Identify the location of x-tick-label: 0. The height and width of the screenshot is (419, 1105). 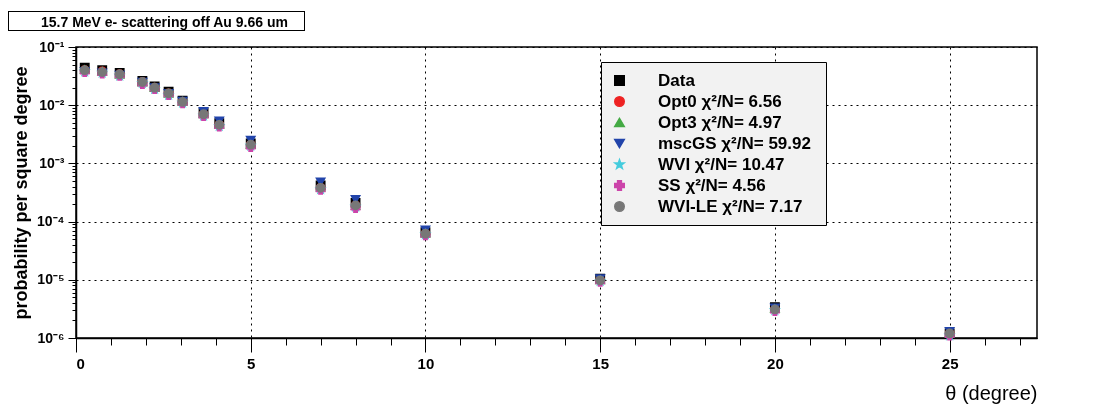
(80, 363).